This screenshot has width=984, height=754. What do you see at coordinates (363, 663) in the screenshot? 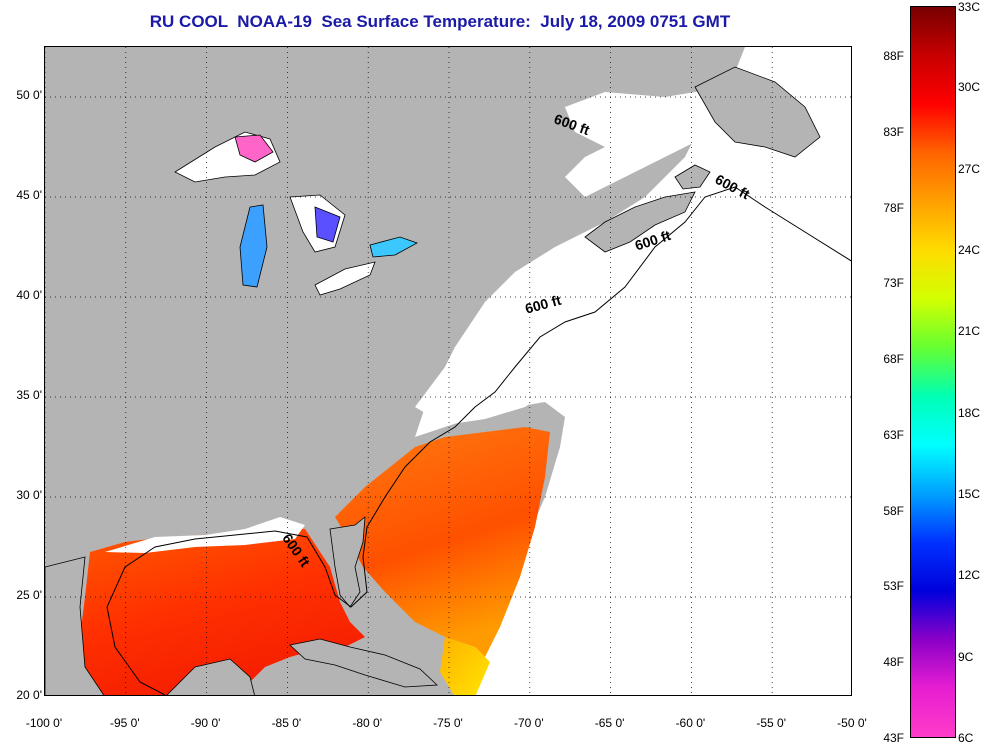
I see `cuba-land` at bounding box center [363, 663].